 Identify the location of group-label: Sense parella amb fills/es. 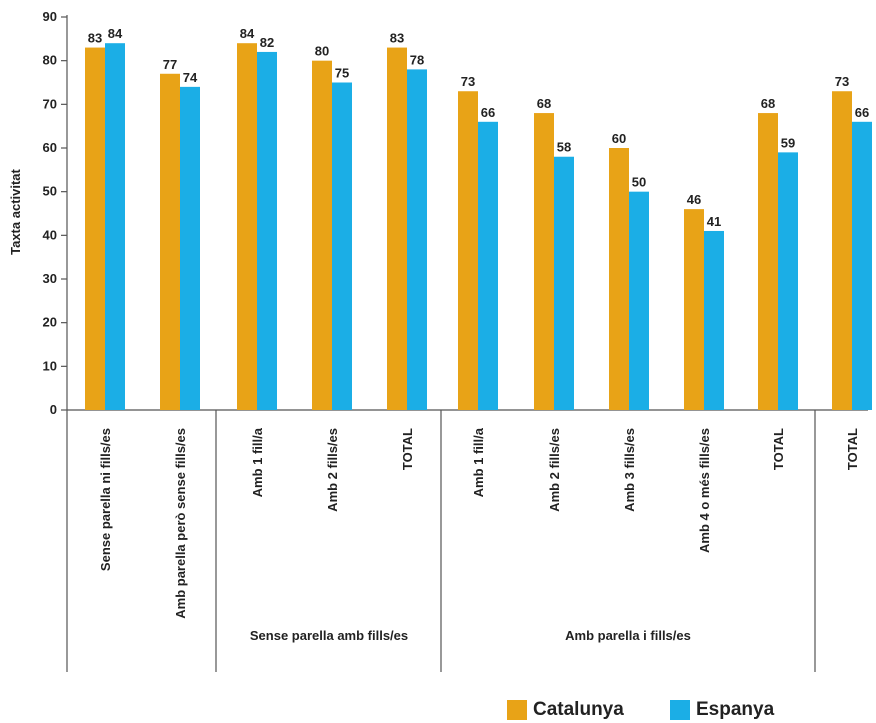
(329, 635).